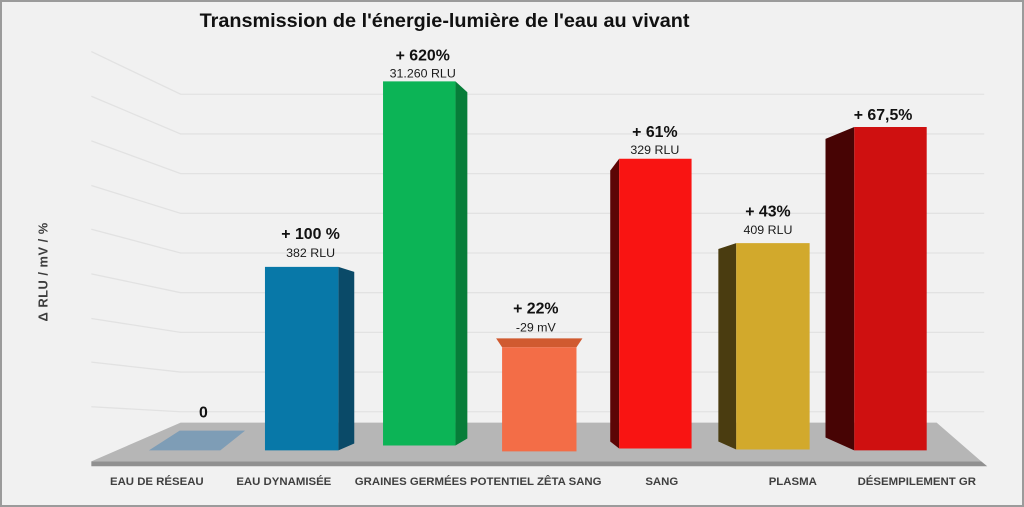 Image resolution: width=1024 pixels, height=507 pixels. What do you see at coordinates (423, 73) in the screenshot?
I see `detail-label-graines-germees: 31.260 RLU` at bounding box center [423, 73].